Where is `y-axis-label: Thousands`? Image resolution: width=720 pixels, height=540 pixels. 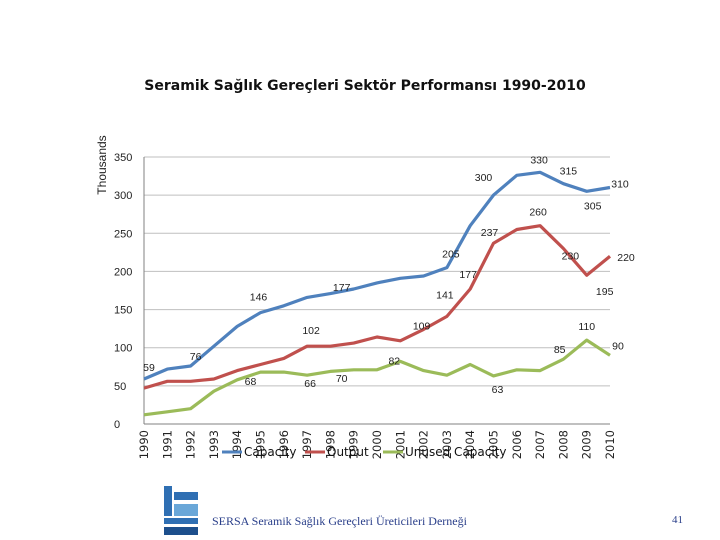
y-axis-label: Thousands is located at coordinates (102, 164).